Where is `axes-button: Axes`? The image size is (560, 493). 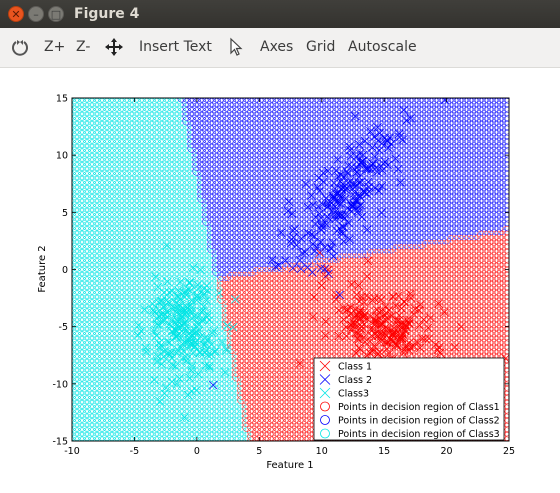
axes-button: Axes is located at coordinates (277, 47).